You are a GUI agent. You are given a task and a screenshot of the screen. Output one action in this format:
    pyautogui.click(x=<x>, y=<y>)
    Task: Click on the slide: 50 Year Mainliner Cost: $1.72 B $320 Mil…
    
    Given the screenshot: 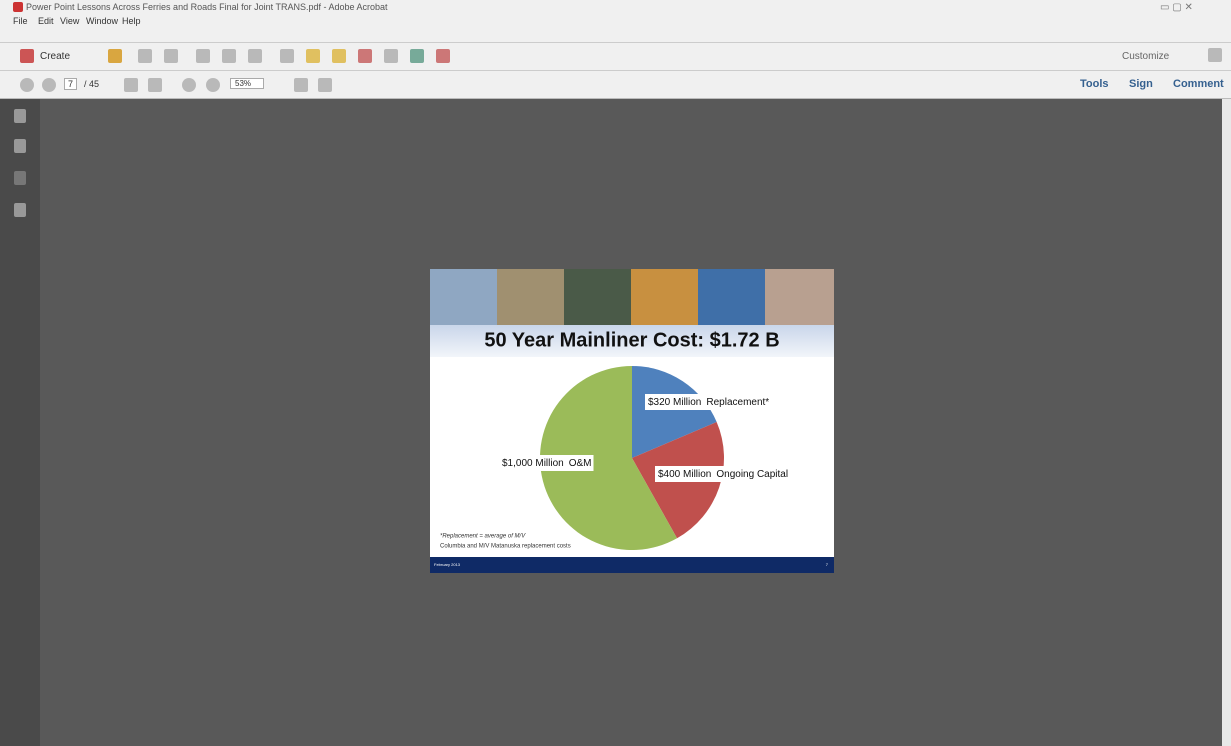 What is the action you would take?
    pyautogui.click(x=632, y=421)
    